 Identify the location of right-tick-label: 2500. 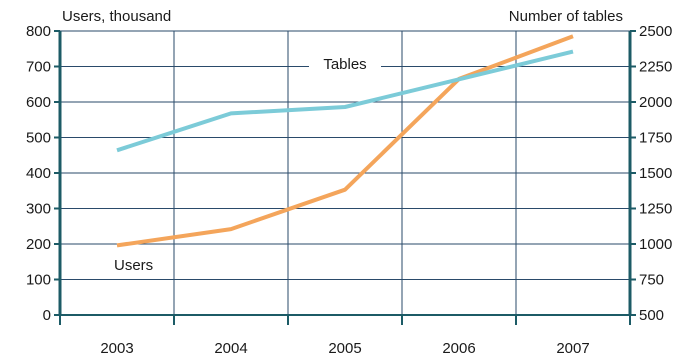
(655, 31).